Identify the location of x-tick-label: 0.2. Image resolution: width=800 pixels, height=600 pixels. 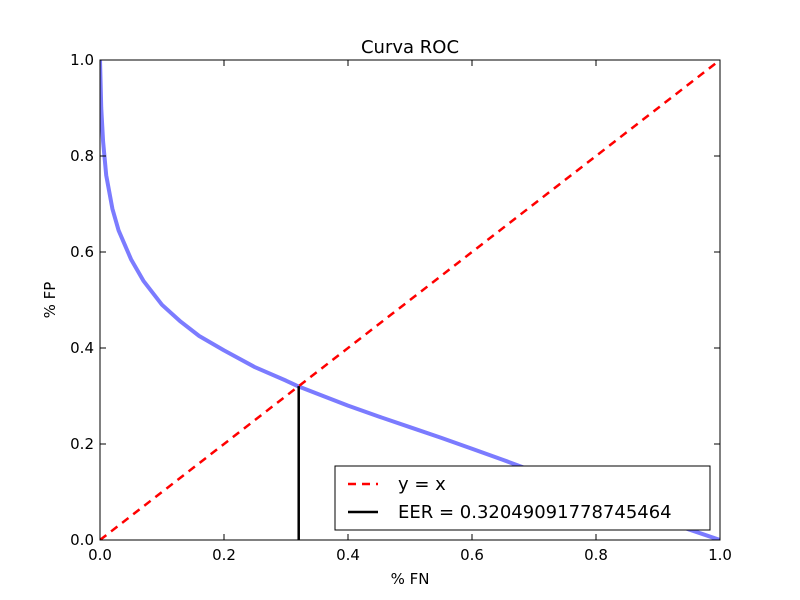
(224, 555).